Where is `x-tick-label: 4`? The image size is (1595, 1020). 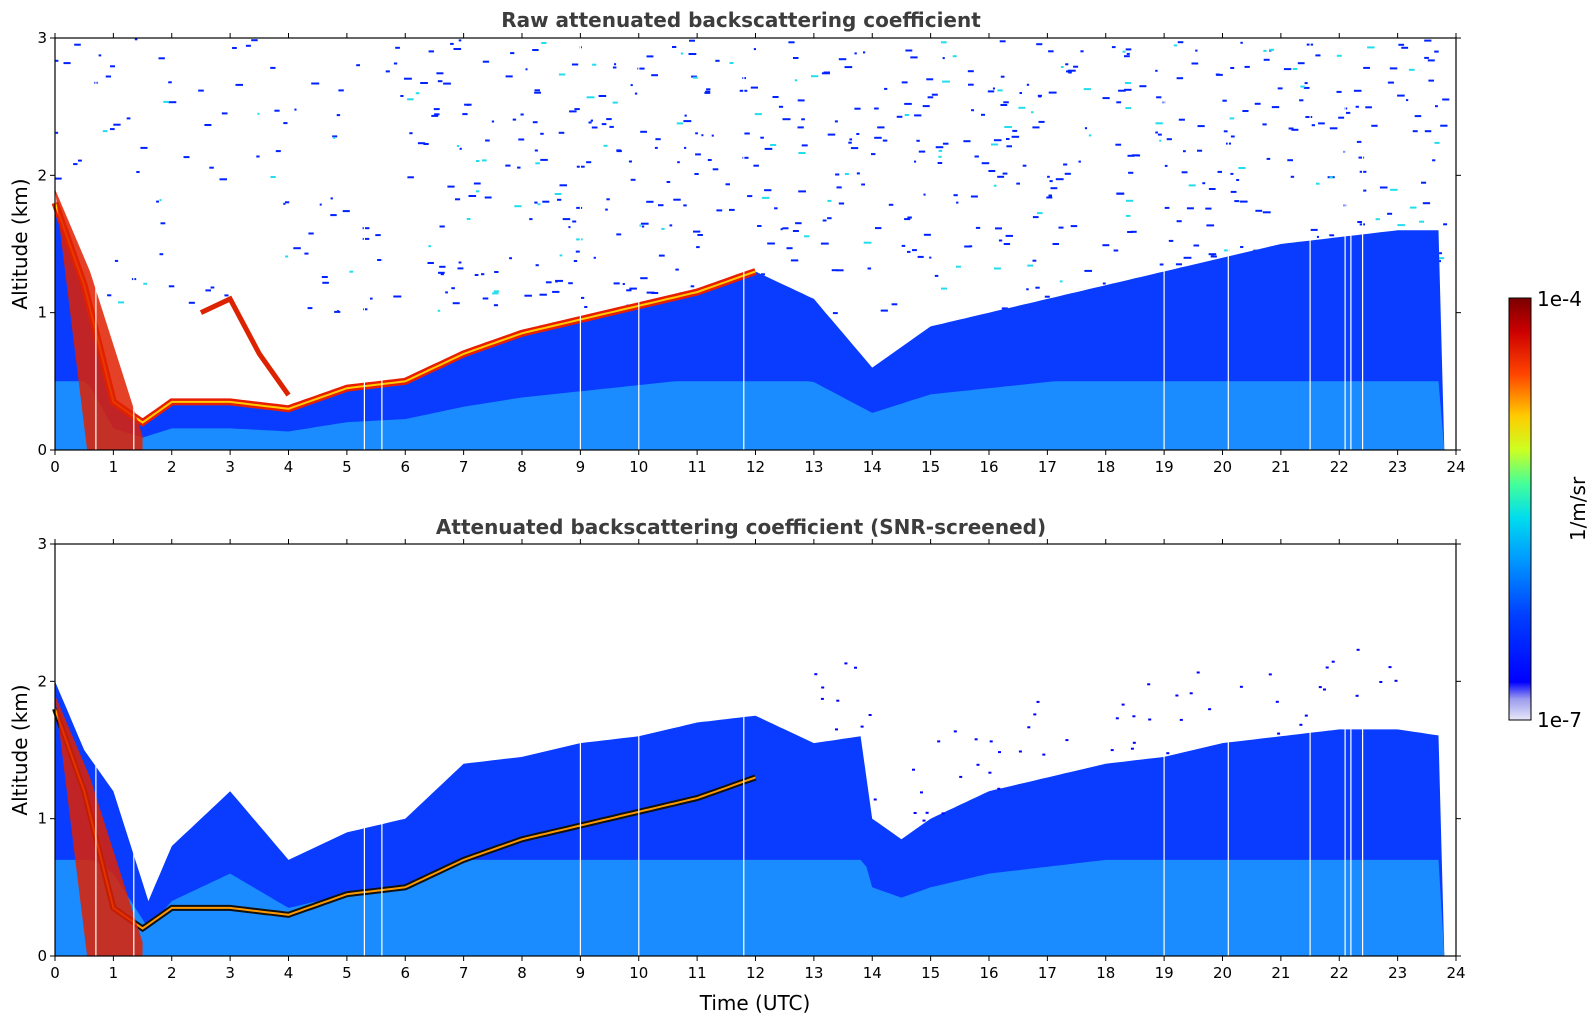
x-tick-label: 4 is located at coordinates (289, 973).